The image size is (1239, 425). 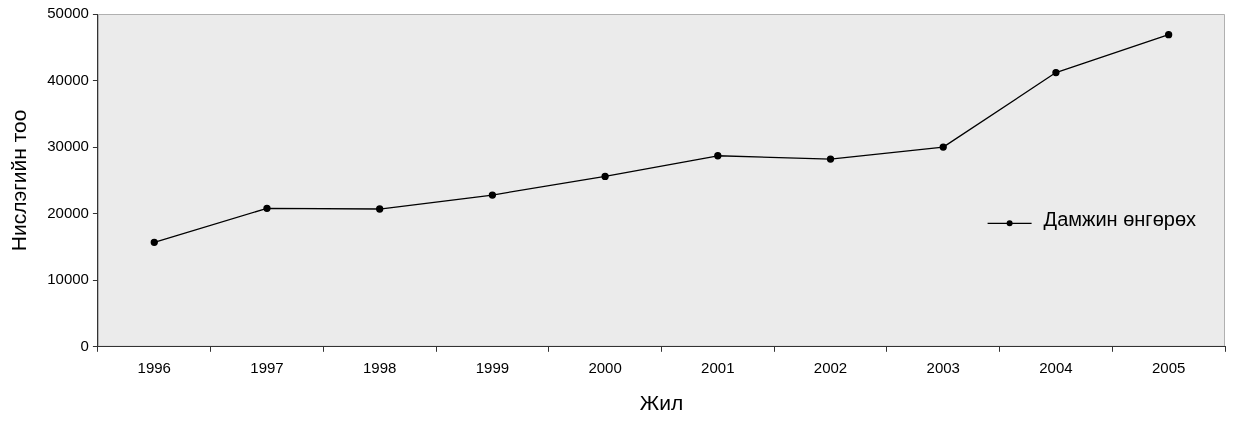 What do you see at coordinates (1119, 218) in the screenshot?
I see `legend-label: Дамжин өнгөрөх` at bounding box center [1119, 218].